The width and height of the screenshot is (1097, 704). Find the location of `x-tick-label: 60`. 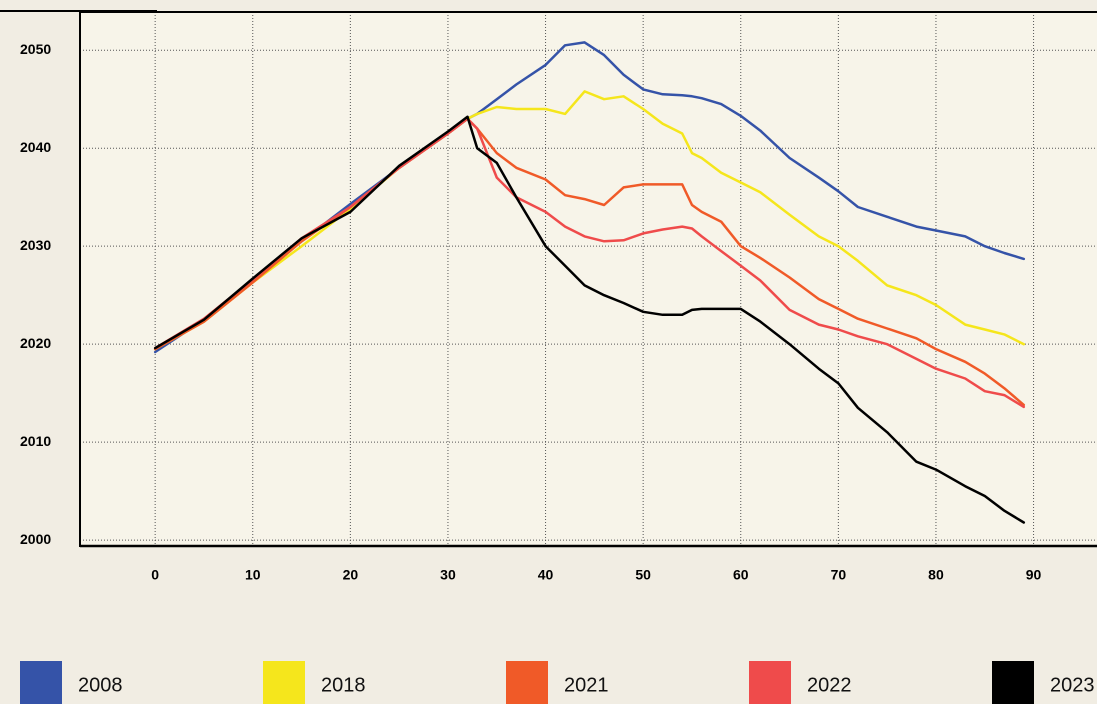

x-tick-label: 60 is located at coordinates (741, 575).